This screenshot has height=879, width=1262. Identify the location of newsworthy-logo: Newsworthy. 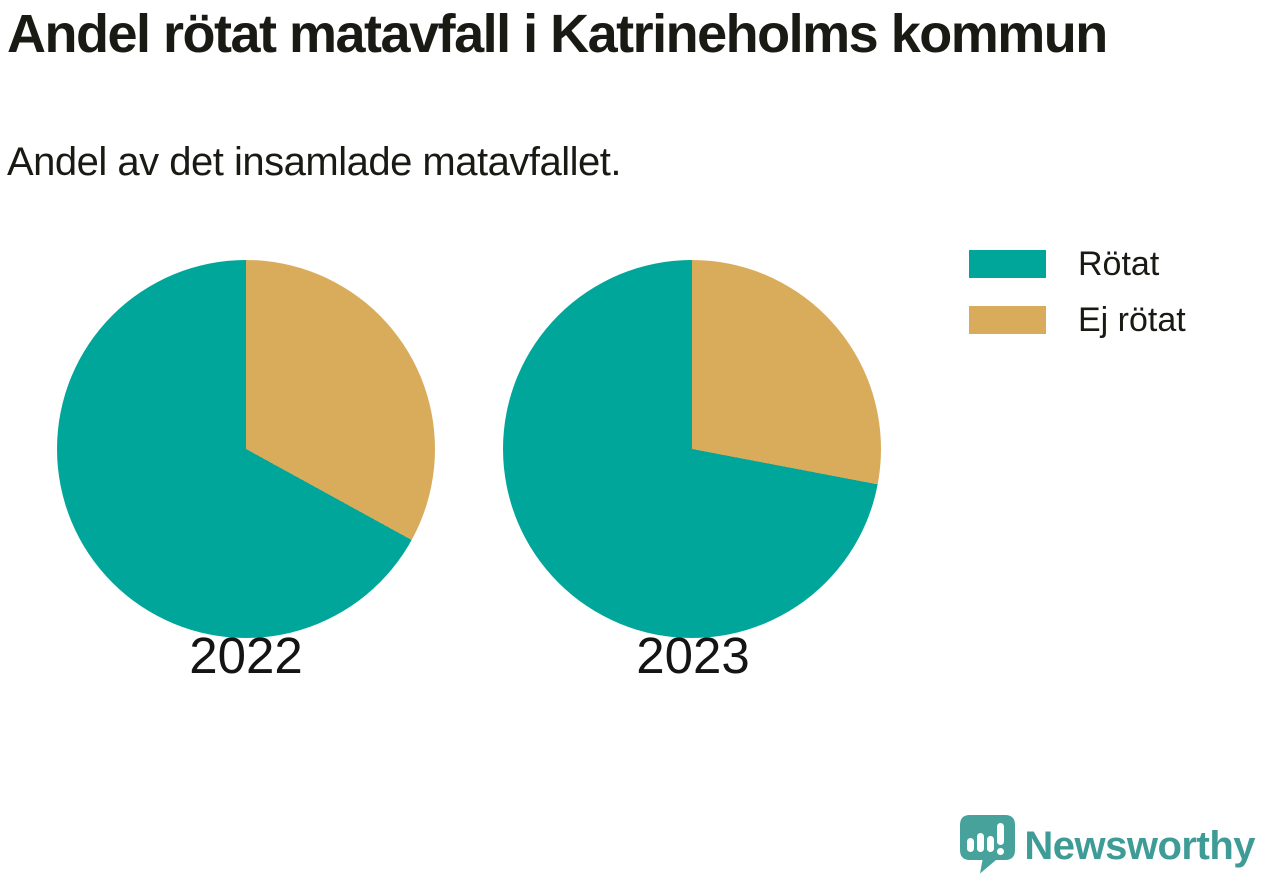
(1107, 846).